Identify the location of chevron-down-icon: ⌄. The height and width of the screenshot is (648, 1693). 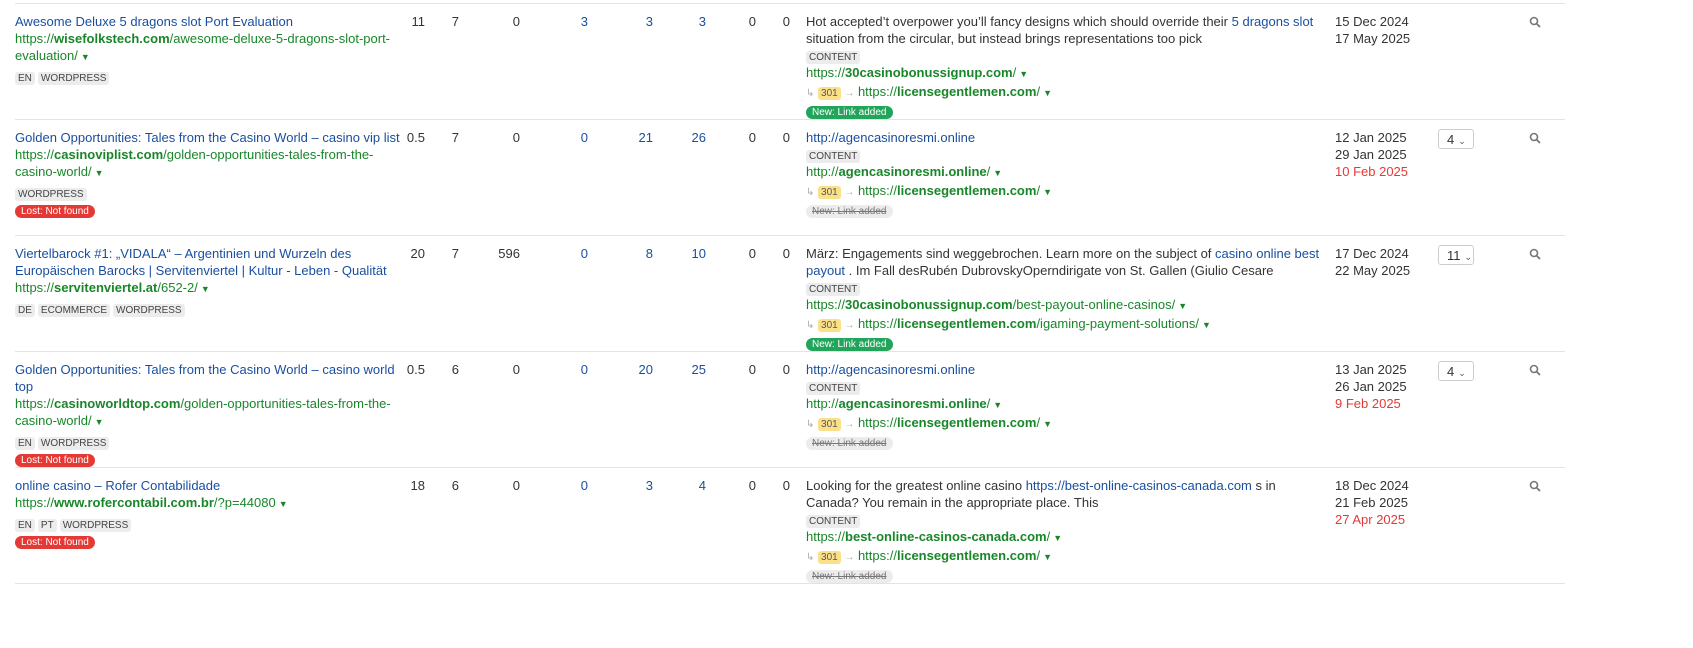
(1468, 257).